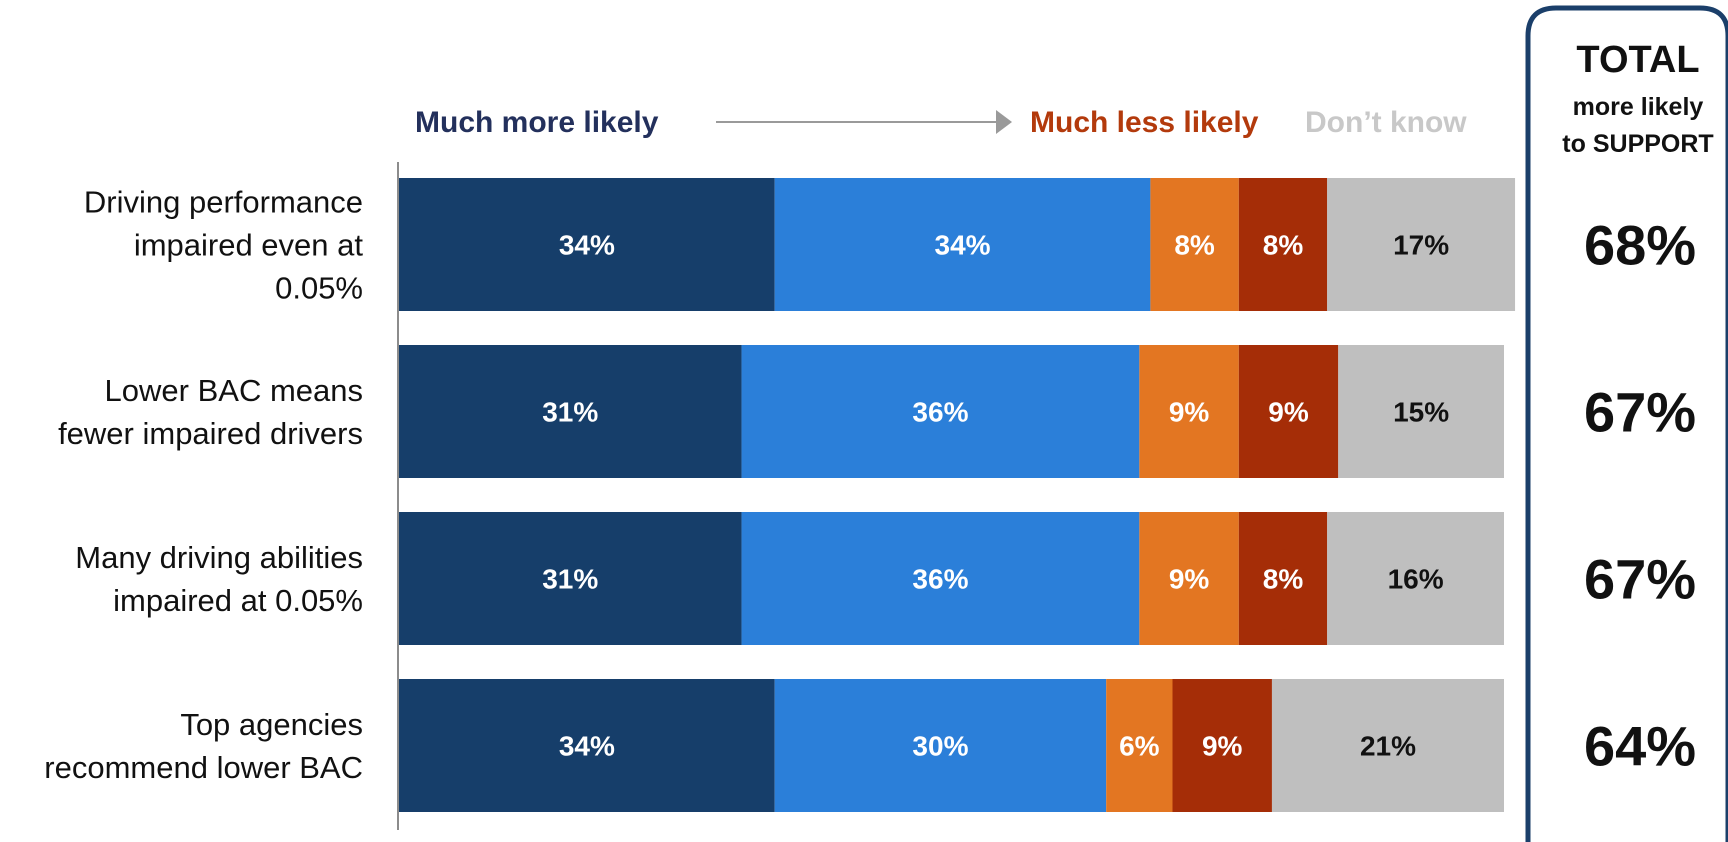 The image size is (1728, 842). I want to click on data-label: 16%, so click(1416, 579).